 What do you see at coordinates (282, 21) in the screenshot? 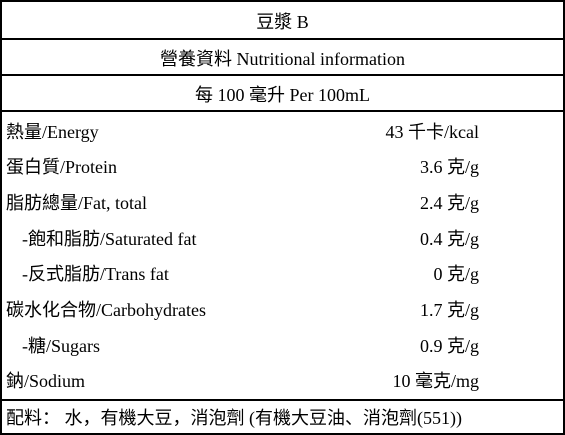
I see `product-name: 豆漿 B` at bounding box center [282, 21].